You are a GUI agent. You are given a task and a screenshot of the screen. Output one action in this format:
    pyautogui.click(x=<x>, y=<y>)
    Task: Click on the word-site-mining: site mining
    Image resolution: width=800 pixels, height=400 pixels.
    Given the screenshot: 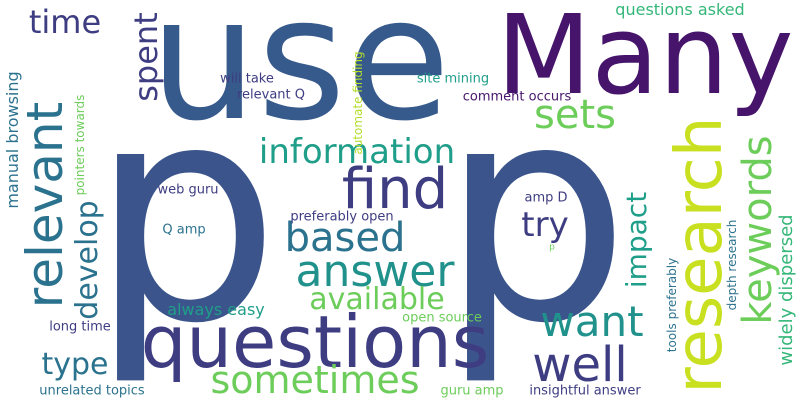 What is the action you would take?
    pyautogui.click(x=453, y=79)
    